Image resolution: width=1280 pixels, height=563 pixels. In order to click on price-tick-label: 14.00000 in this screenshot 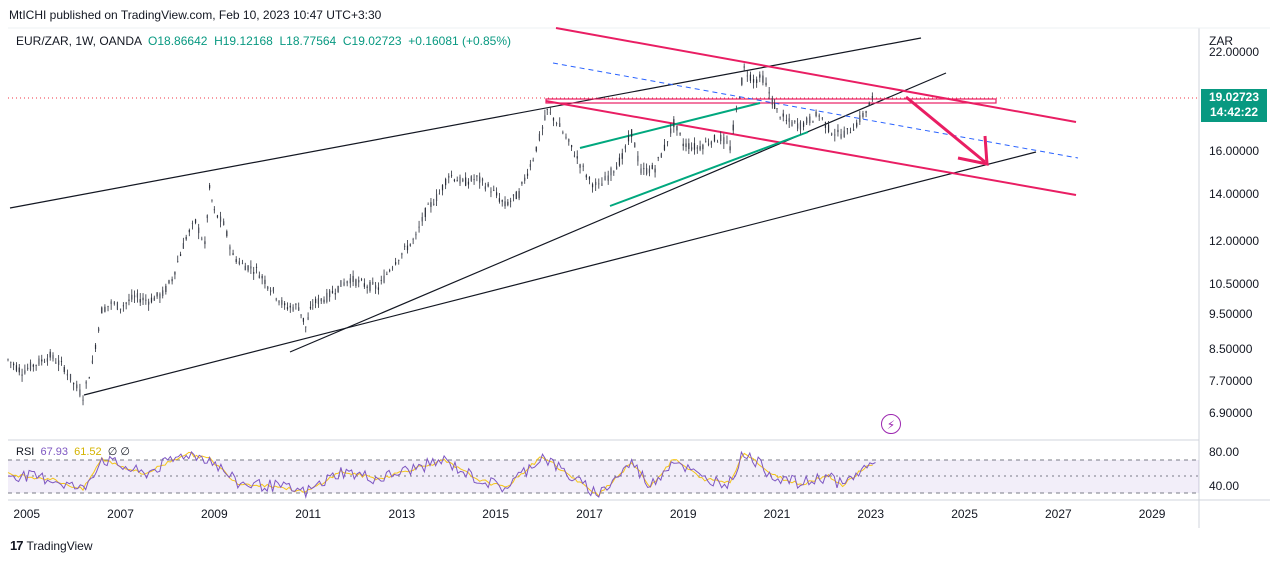, I will do `click(1234, 194)`.